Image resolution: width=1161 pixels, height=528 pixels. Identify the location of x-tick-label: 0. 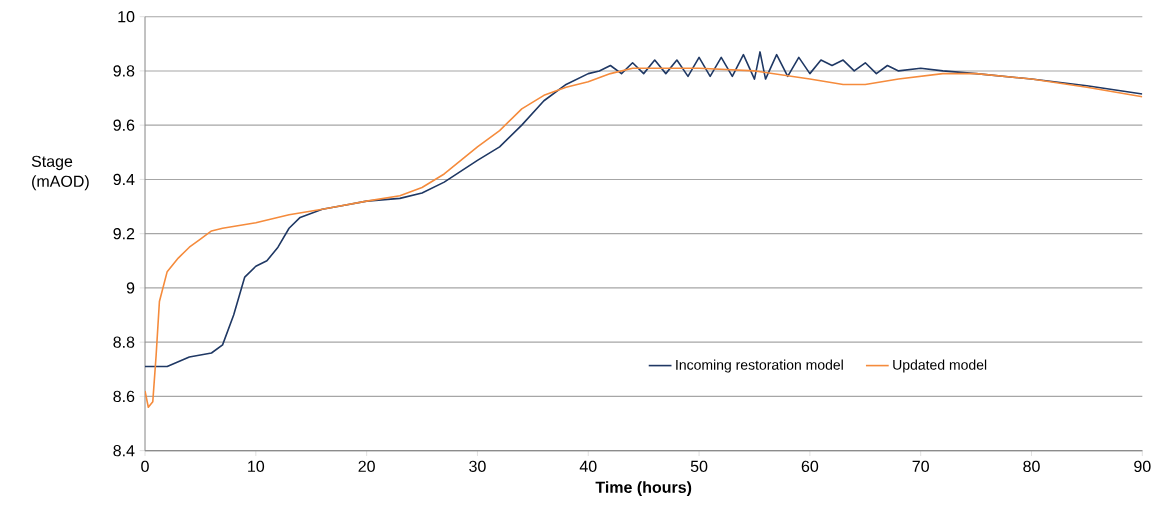
(145, 466).